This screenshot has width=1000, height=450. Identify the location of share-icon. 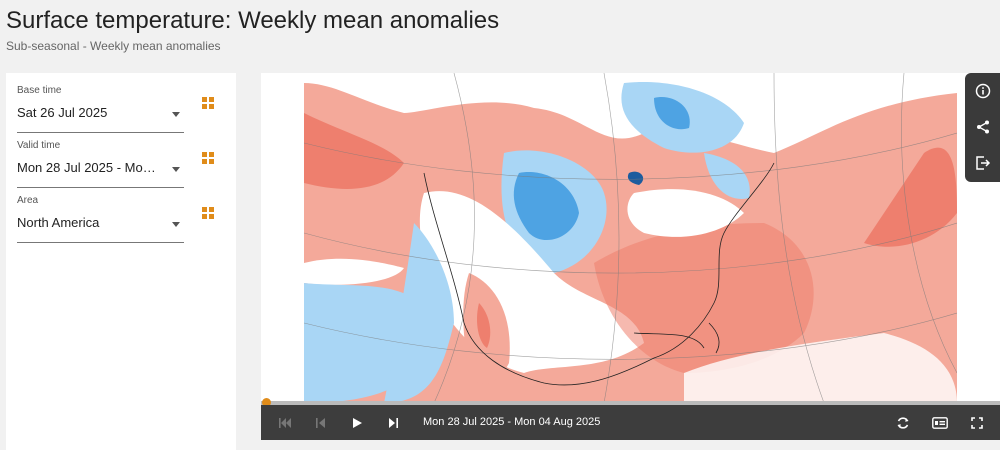
(982, 127).